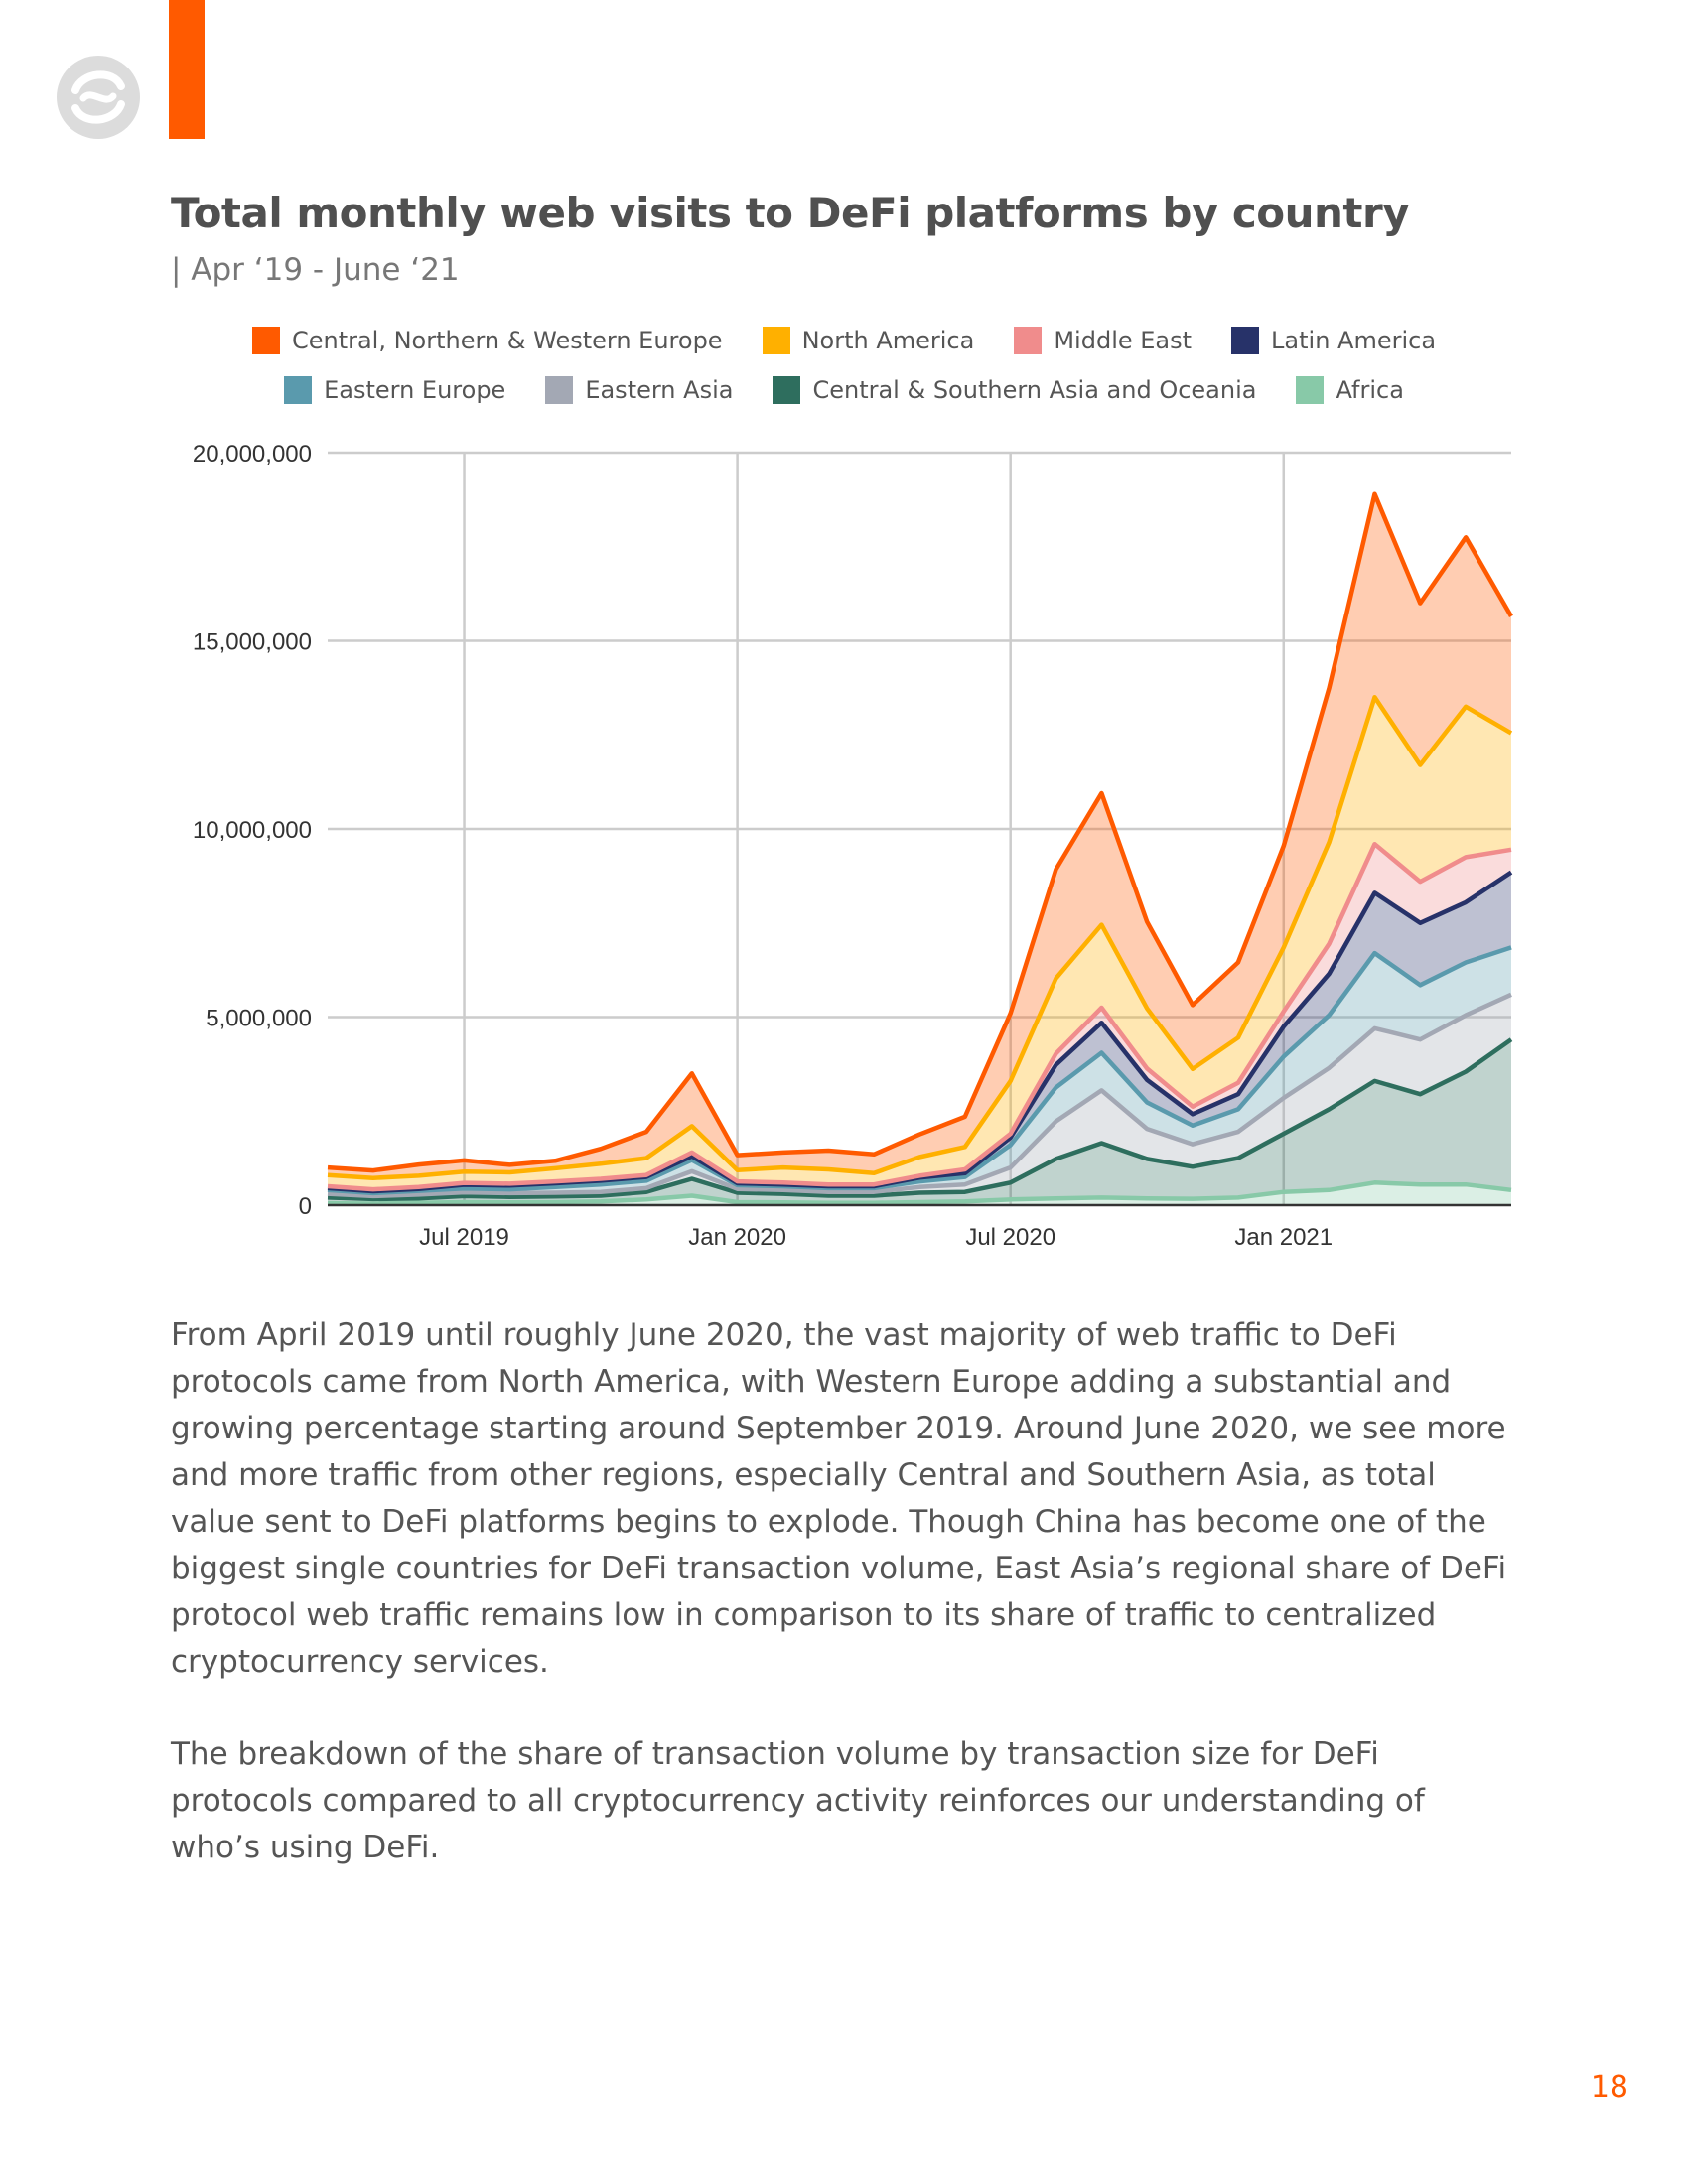 The height and width of the screenshot is (2184, 1688). Describe the element at coordinates (252, 830) in the screenshot. I see `y-tick-label: 10,000,000` at that location.